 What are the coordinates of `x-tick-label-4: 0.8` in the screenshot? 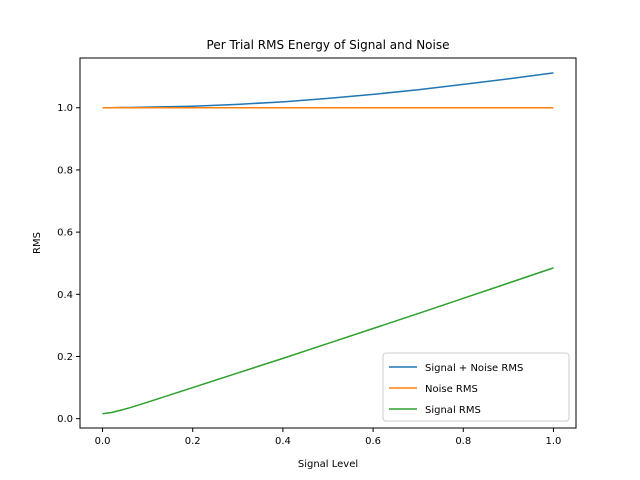 It's located at (463, 441).